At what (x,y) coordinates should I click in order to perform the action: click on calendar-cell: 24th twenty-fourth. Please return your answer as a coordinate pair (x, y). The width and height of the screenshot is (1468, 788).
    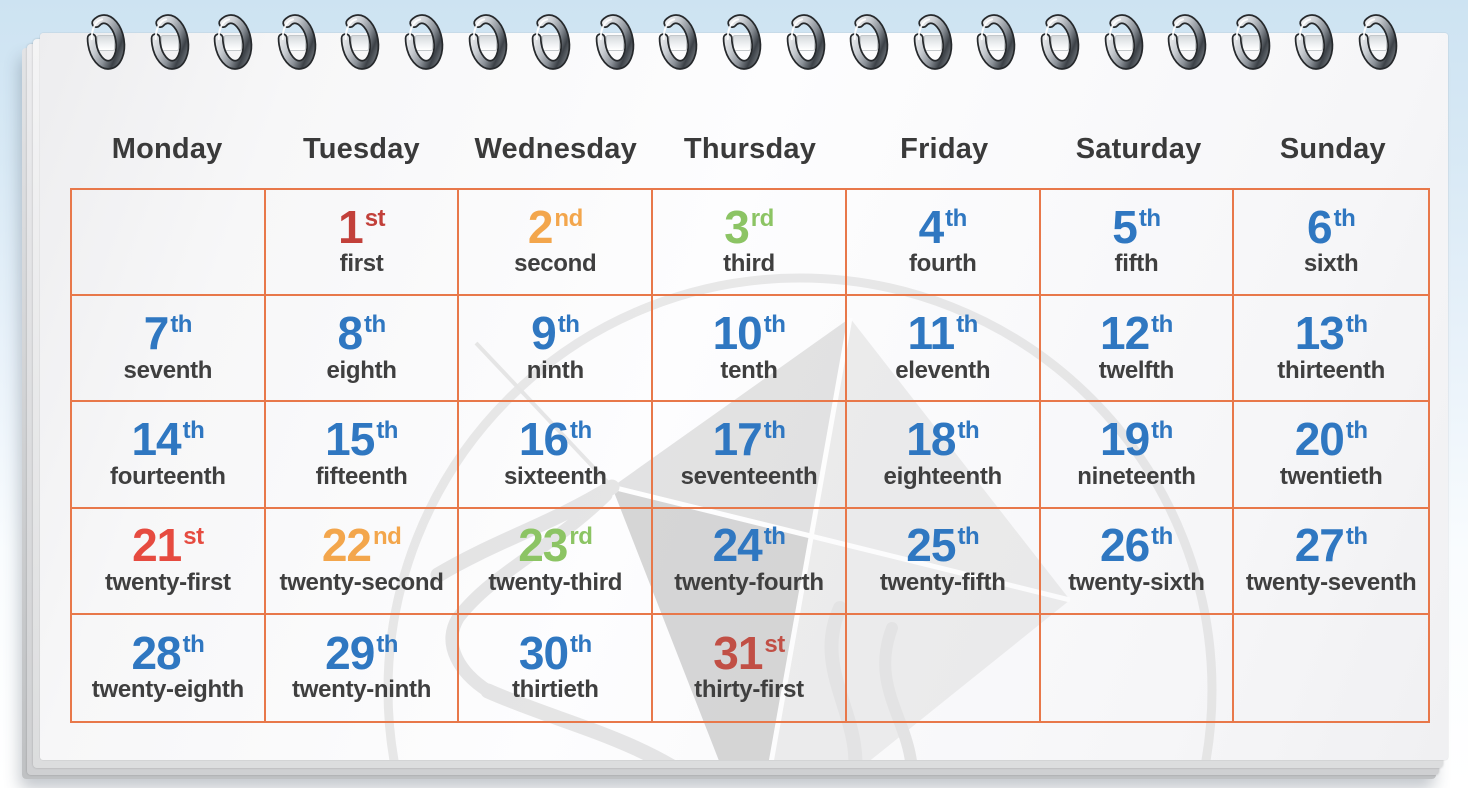
    Looking at the image, I should click on (750, 561).